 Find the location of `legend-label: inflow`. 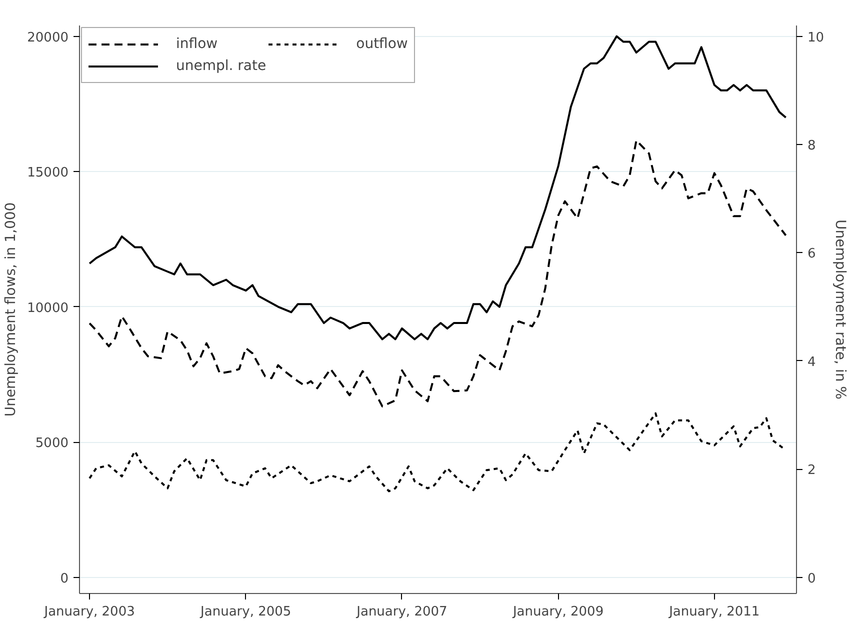

legend-label: inflow is located at coordinates (197, 44).